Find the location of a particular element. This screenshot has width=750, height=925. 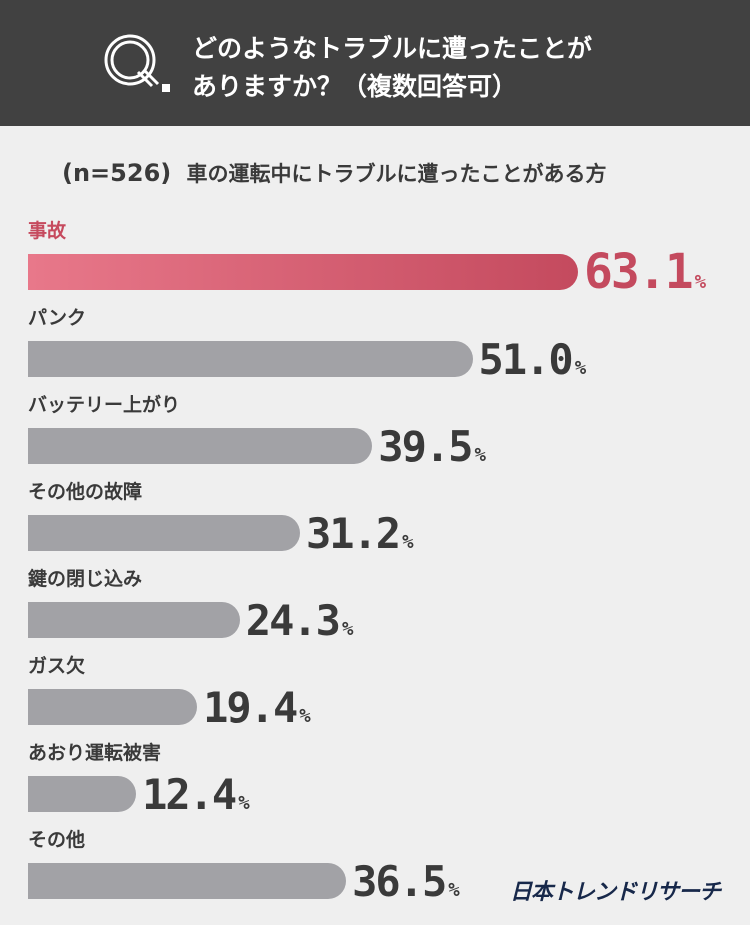

question-line: ありますか？（複数回答可） is located at coordinates (355, 86).